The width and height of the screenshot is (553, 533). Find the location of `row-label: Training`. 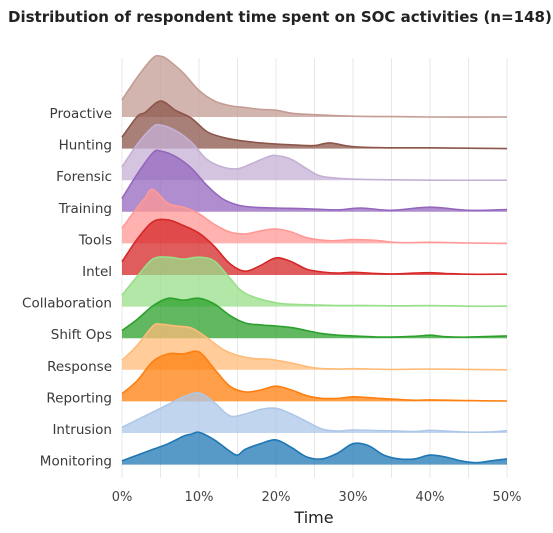

row-label: Training is located at coordinates (85, 209).